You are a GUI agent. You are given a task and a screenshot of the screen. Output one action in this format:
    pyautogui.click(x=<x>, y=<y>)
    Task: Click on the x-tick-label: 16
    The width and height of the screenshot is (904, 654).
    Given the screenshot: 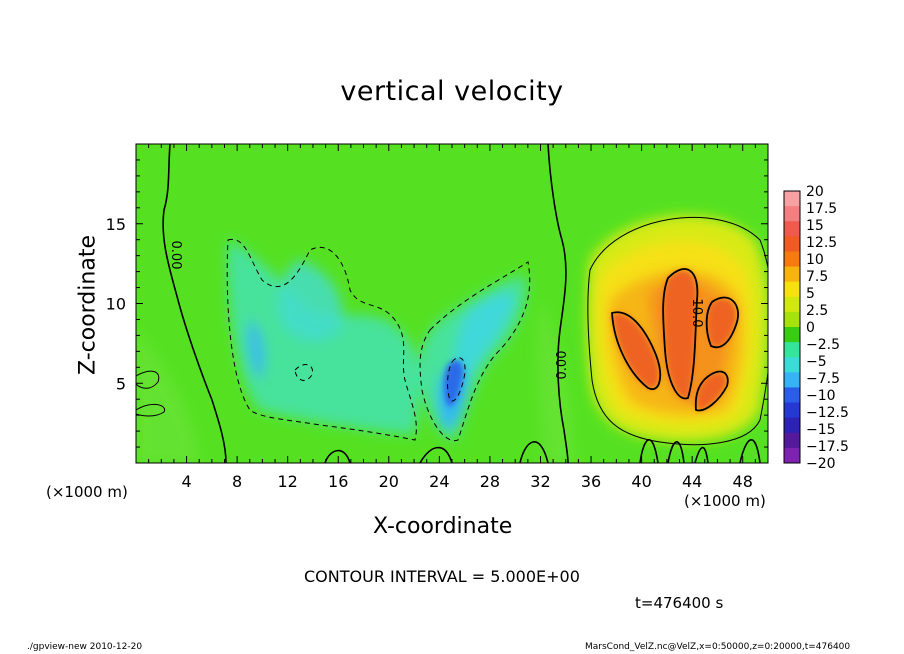 What is the action you would take?
    pyautogui.click(x=338, y=481)
    